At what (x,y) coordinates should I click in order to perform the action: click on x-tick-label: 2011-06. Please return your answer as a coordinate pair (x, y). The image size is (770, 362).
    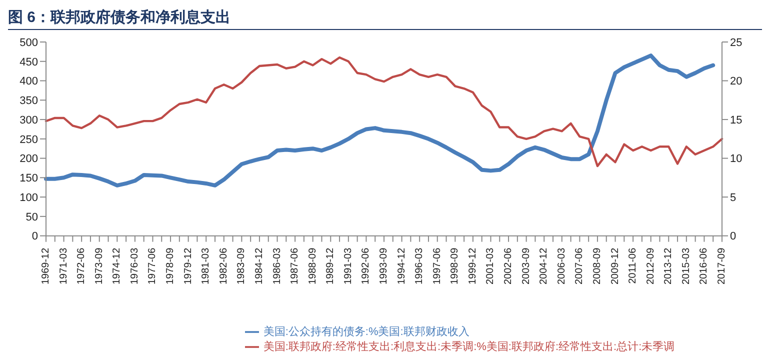
    Looking at the image, I should click on (633, 265).